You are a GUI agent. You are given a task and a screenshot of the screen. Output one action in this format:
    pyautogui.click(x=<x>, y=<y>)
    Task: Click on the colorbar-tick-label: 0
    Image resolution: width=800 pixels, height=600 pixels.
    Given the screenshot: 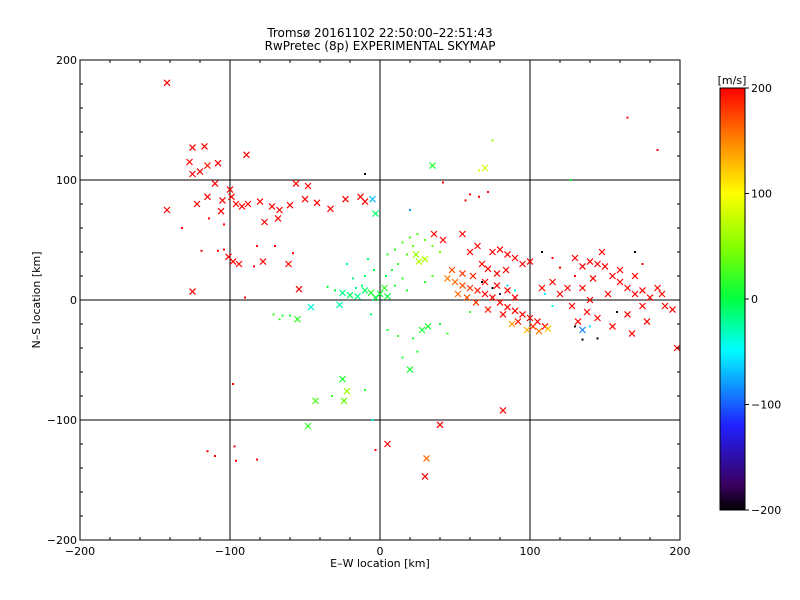 What is the action you would take?
    pyautogui.click(x=754, y=299)
    